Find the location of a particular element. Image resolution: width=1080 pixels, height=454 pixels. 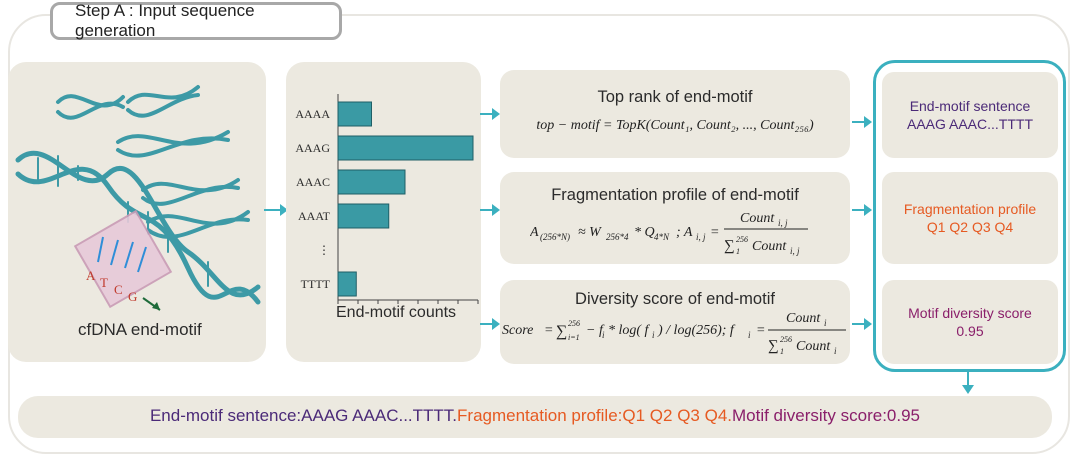

output-sentence-value: AAAG AAAC...TTTT is located at coordinates (970, 124).